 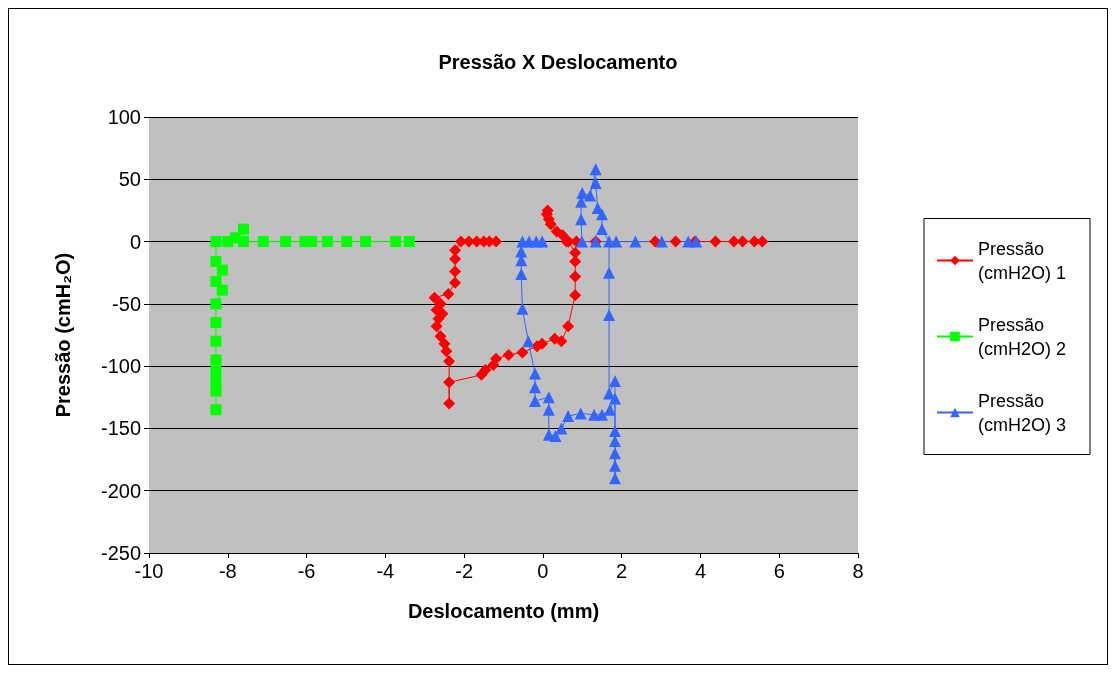 I want to click on y-tick-label: -100, so click(x=120, y=366).